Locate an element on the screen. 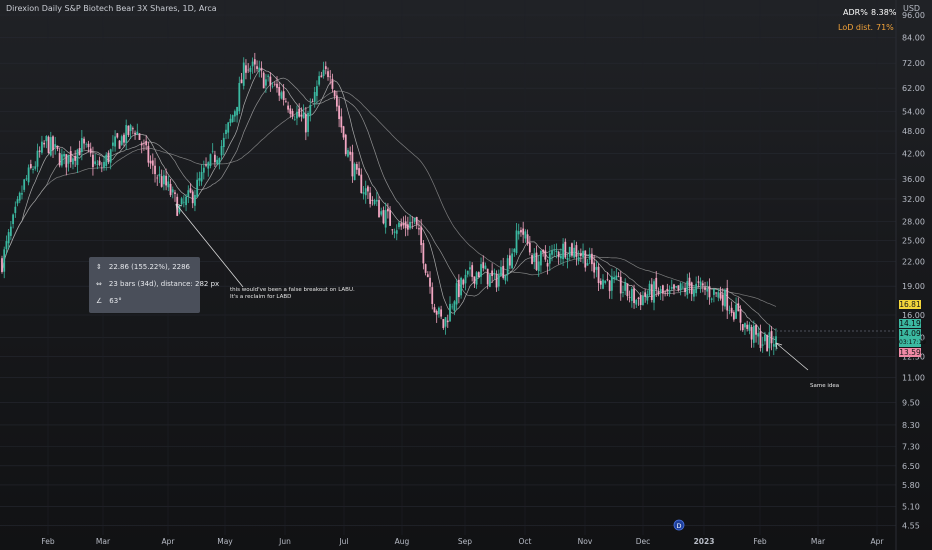 This screenshot has height=550, width=932. price-tag-last: 14.09 is located at coordinates (910, 333).